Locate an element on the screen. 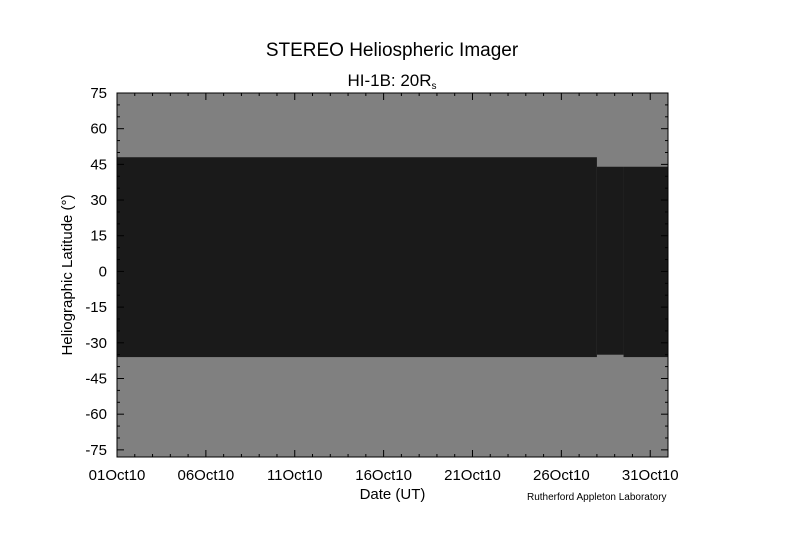  x-tick-label: 16Oct10 is located at coordinates (383, 475).